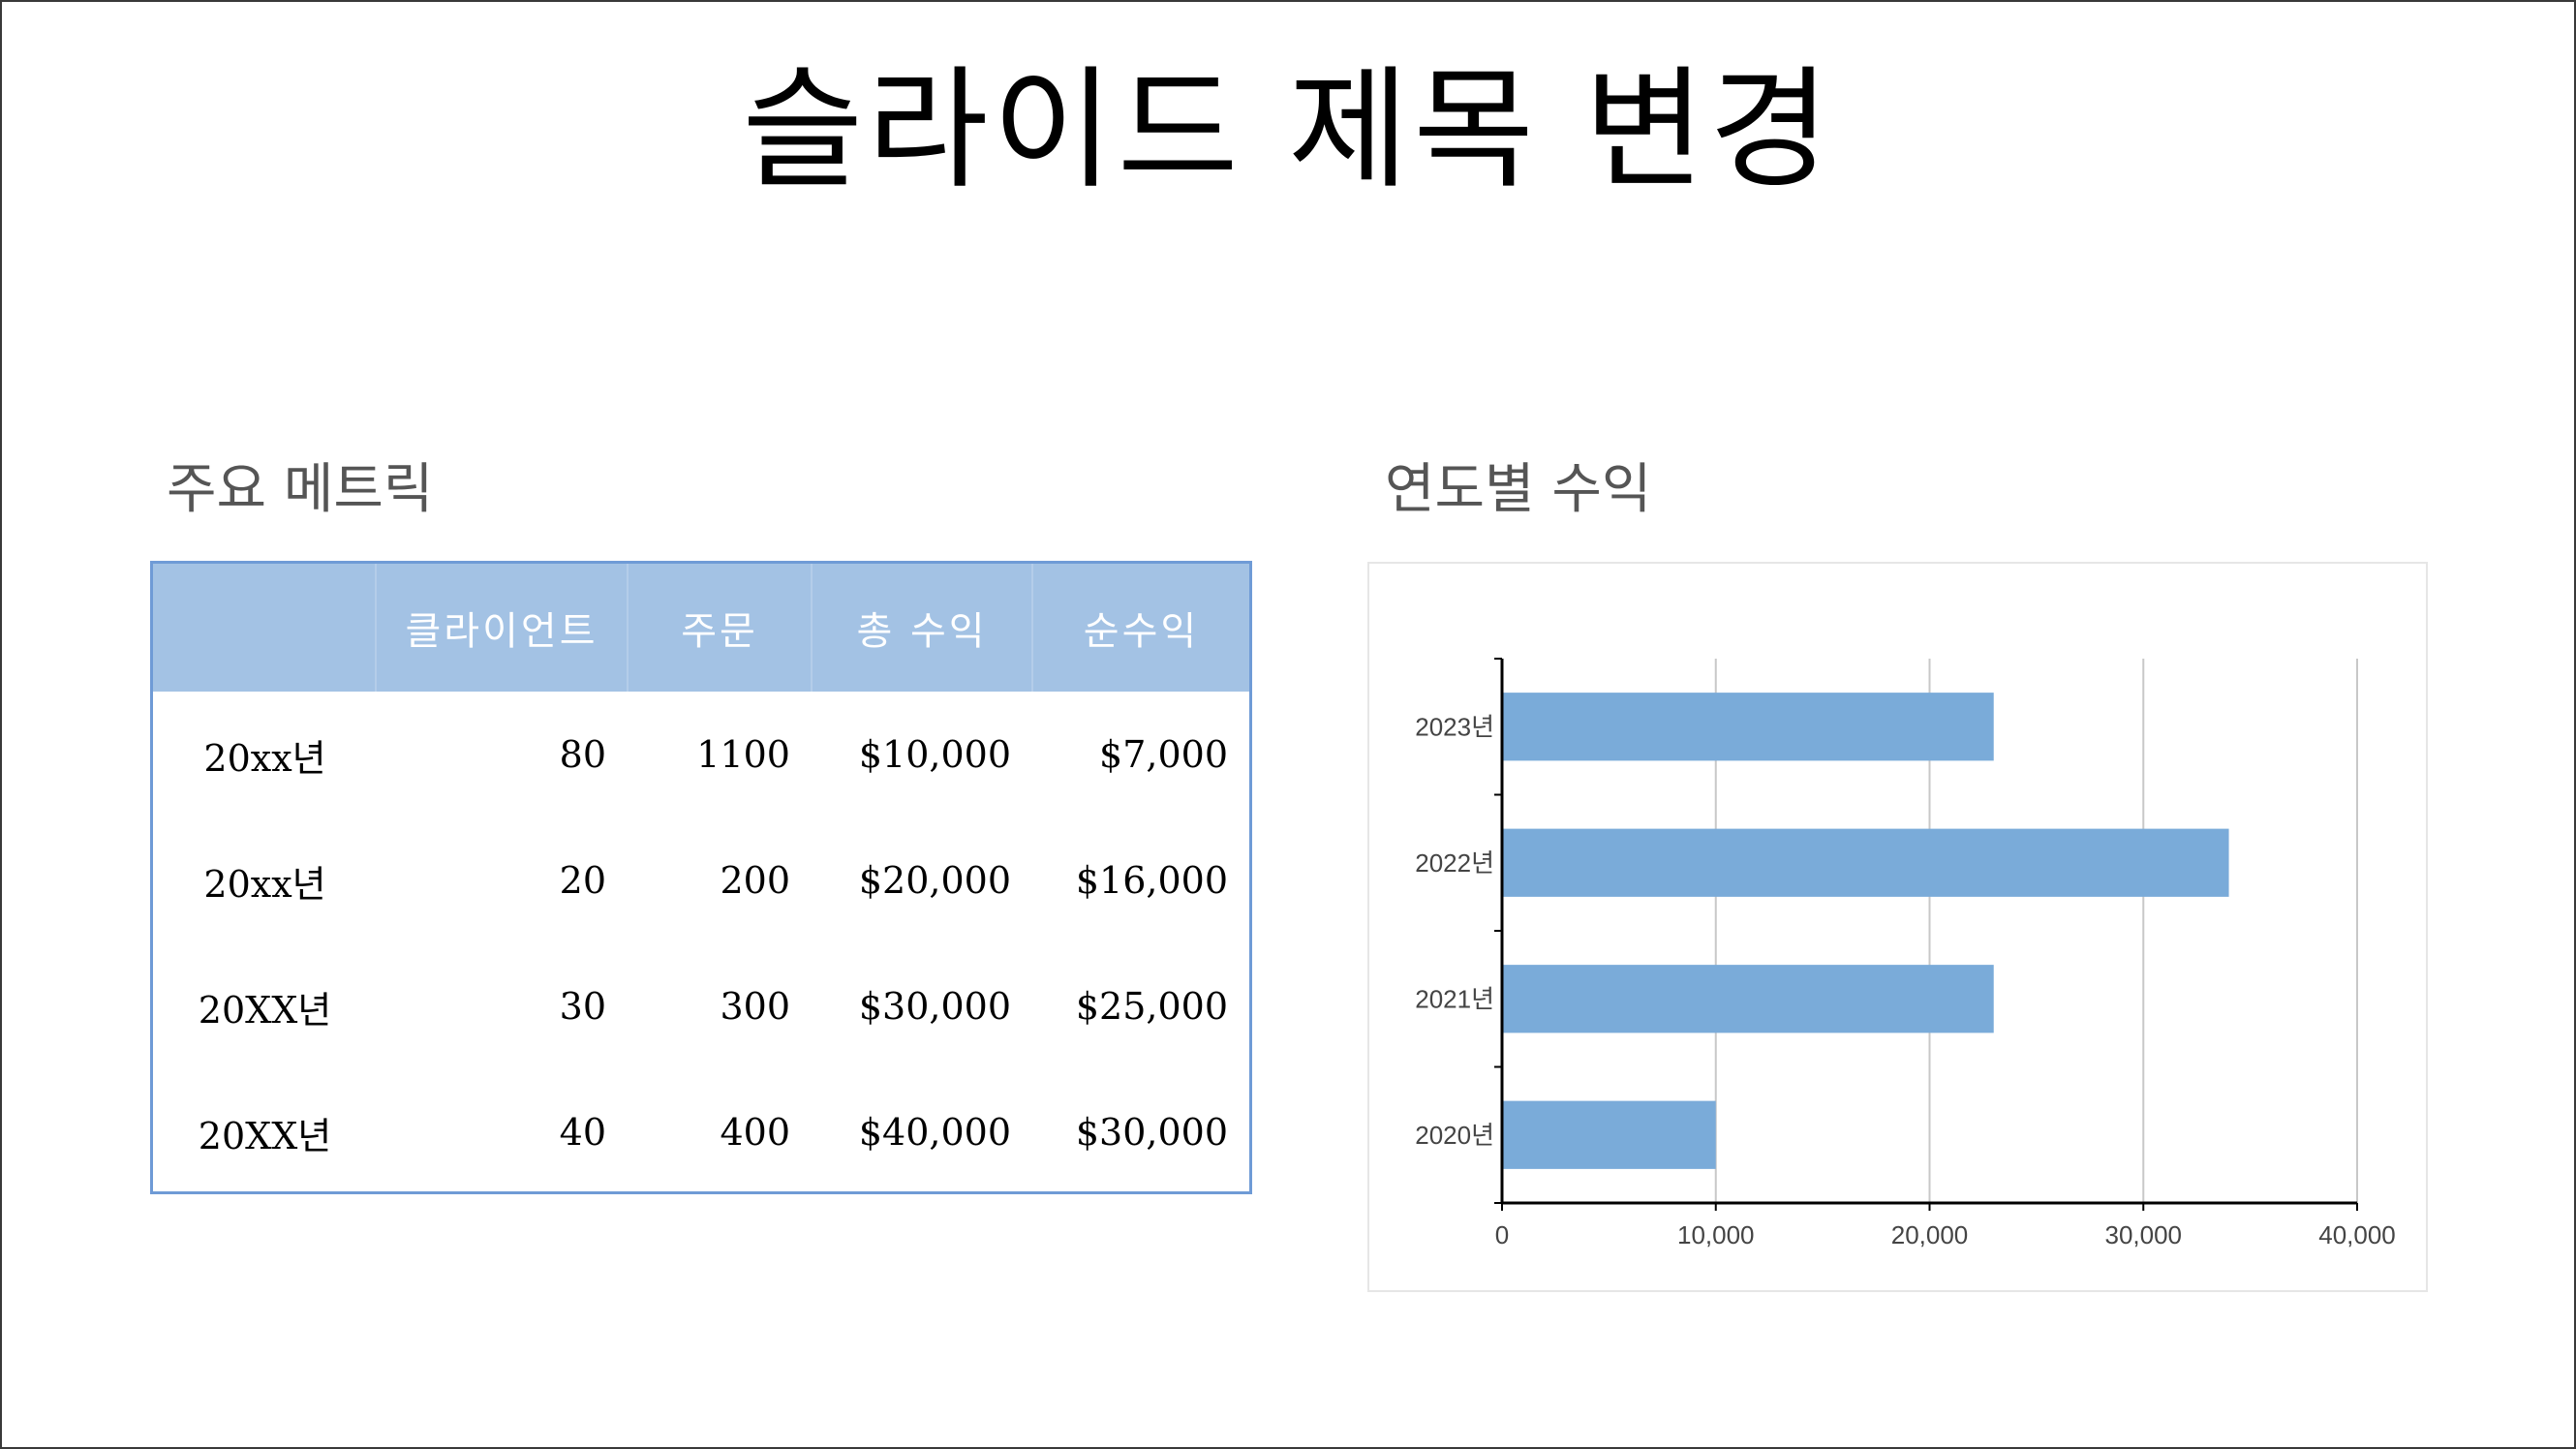  I want to click on table-cell-total-revenue: $20,000, so click(934, 881).